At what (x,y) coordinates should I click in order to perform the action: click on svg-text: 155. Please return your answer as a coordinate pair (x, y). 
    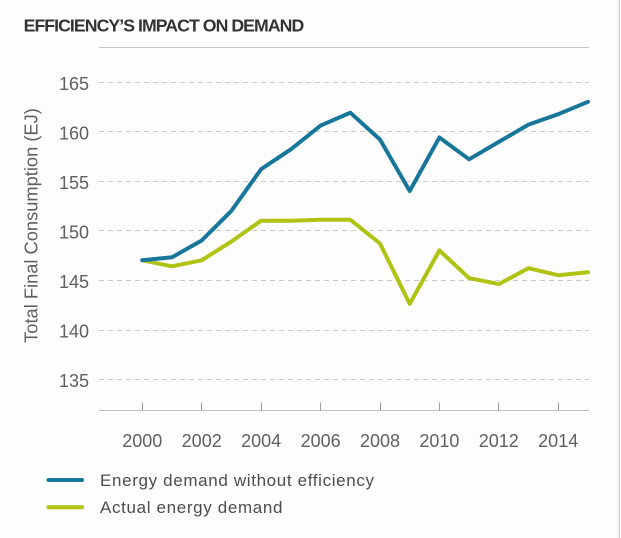
    Looking at the image, I should click on (74, 183).